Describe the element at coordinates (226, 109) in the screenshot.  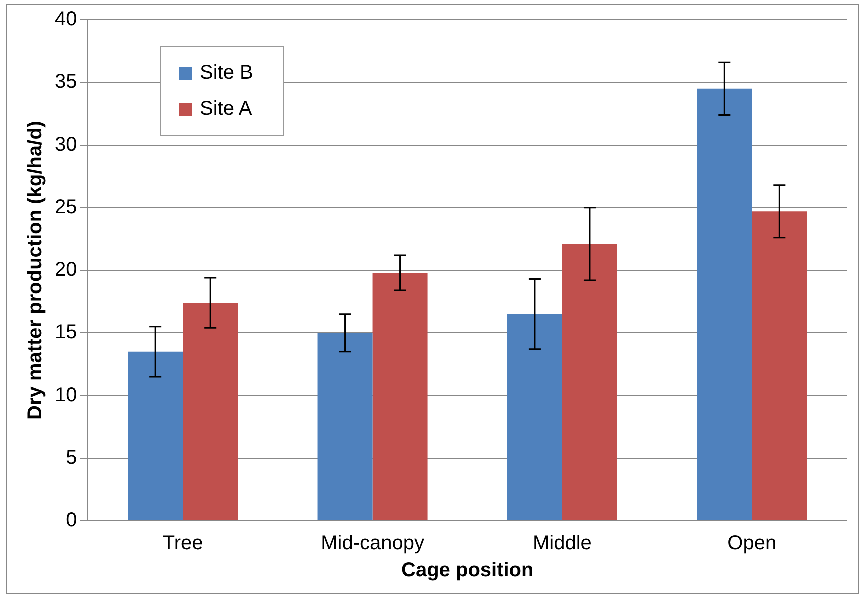
I see `legend-label: Site A` at that location.